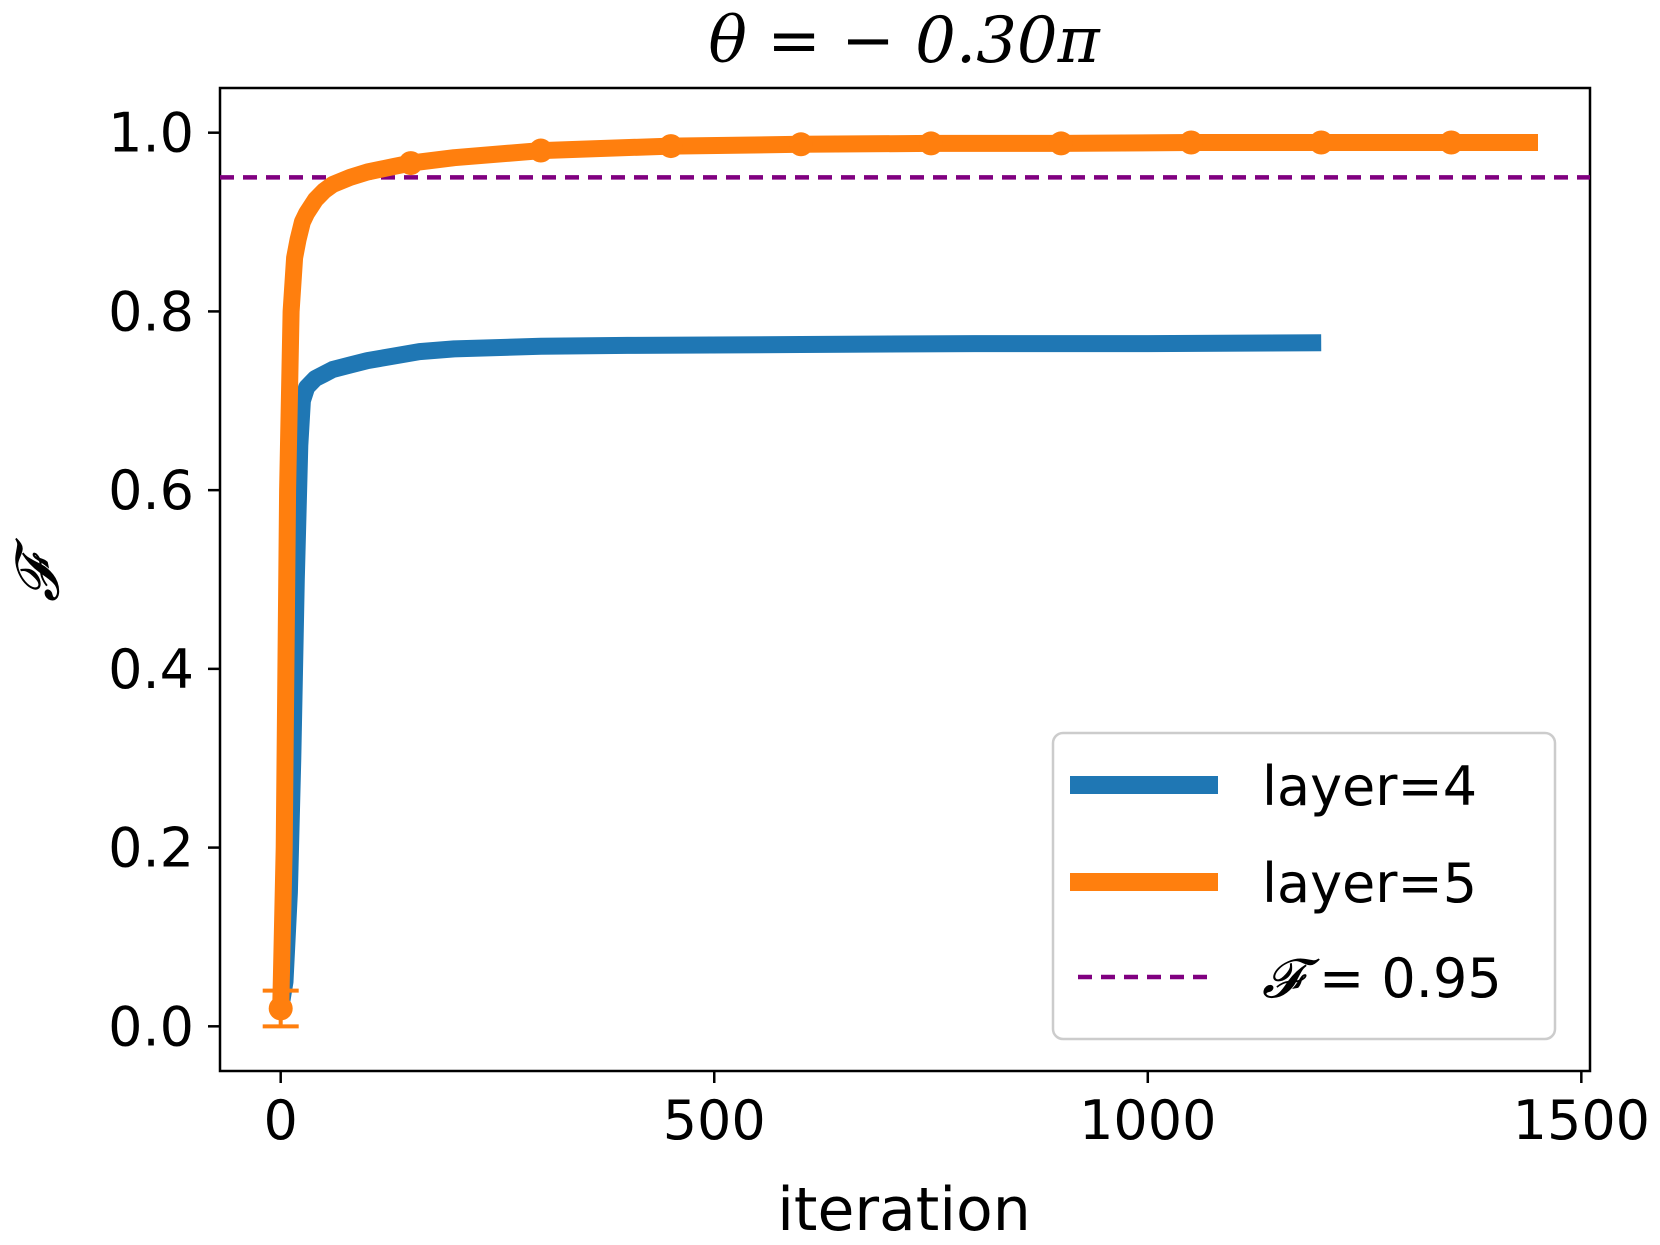 The width and height of the screenshot is (1660, 1245). What do you see at coordinates (1147, 1120) in the screenshot?
I see `x-tick-label: 1000` at bounding box center [1147, 1120].